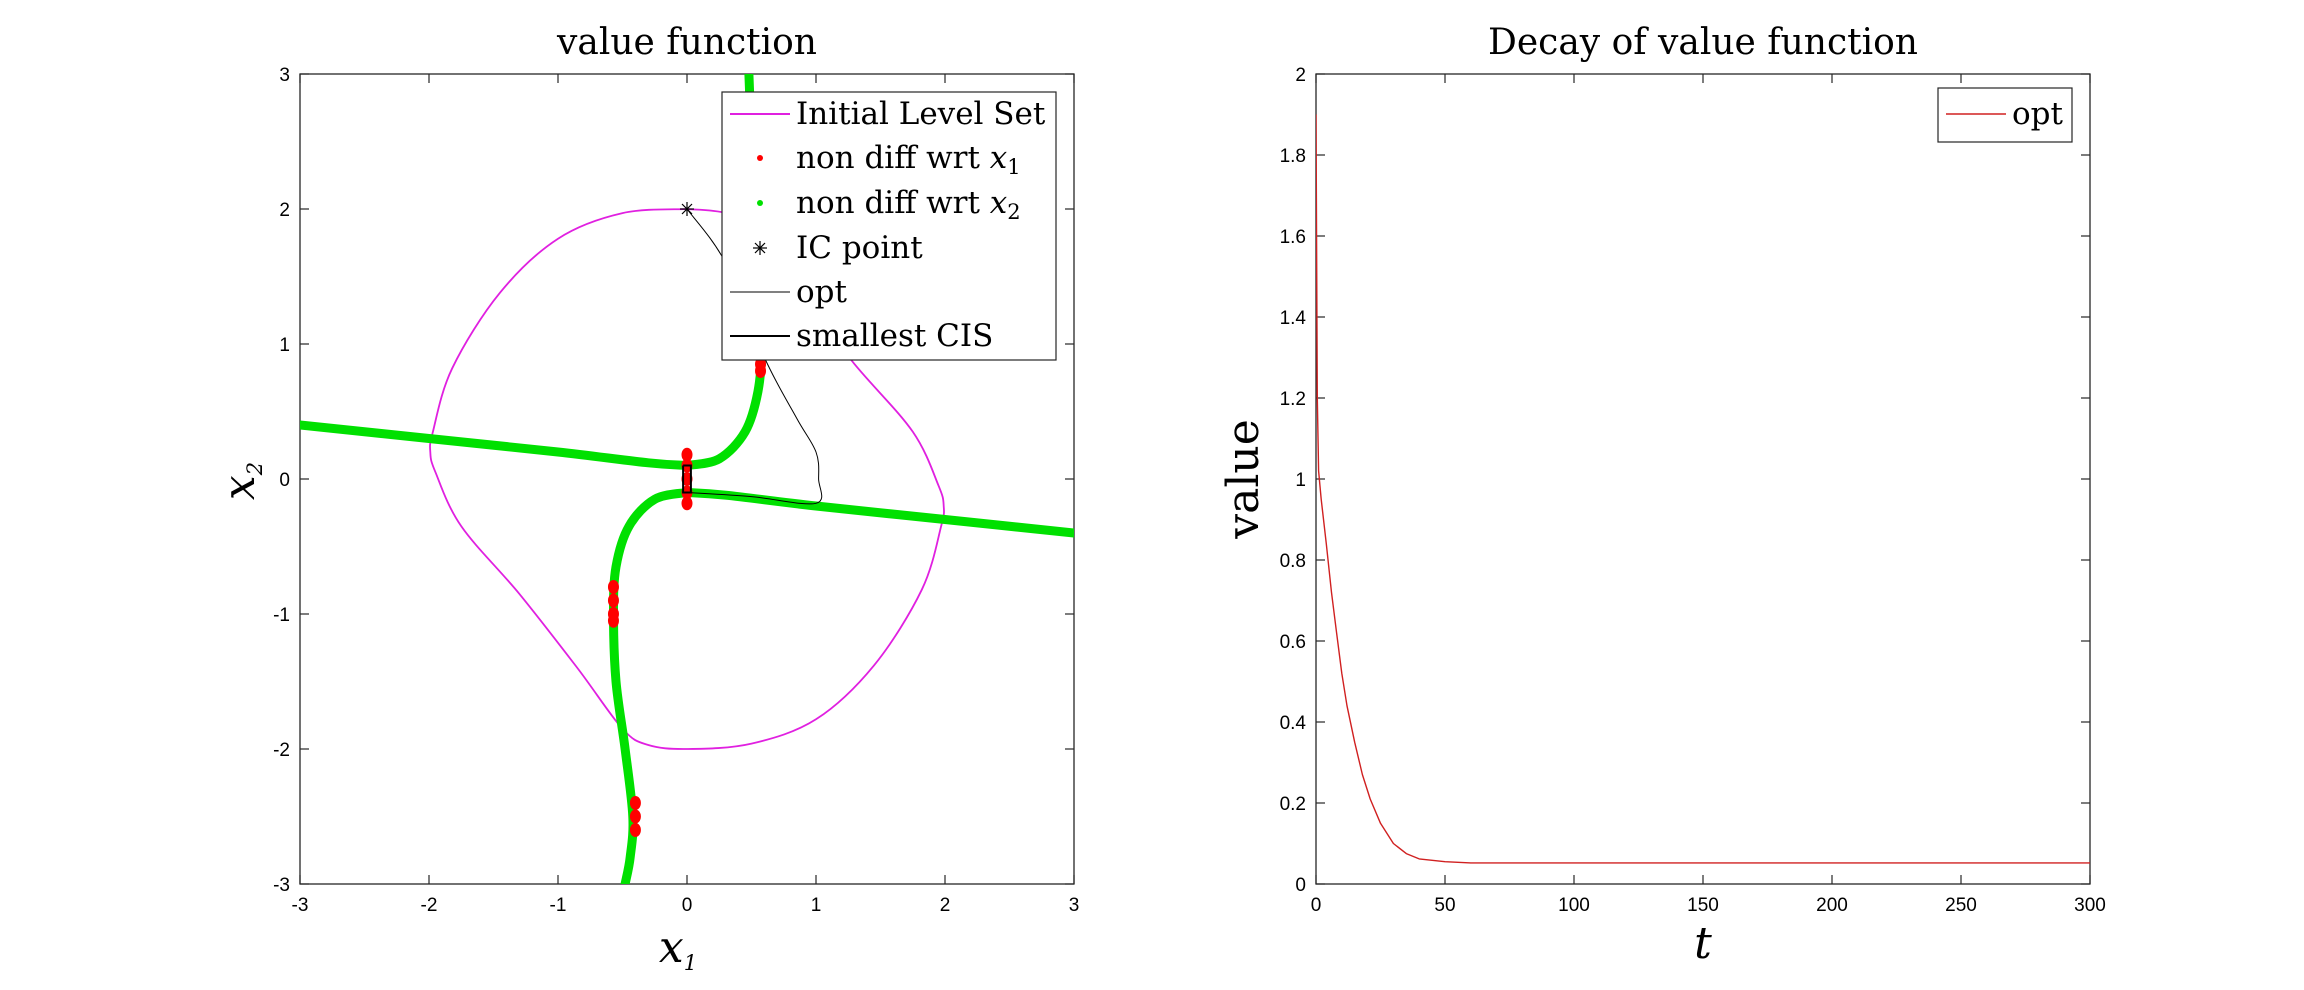  I want to click on x-tick-label: -2, so click(429, 905).